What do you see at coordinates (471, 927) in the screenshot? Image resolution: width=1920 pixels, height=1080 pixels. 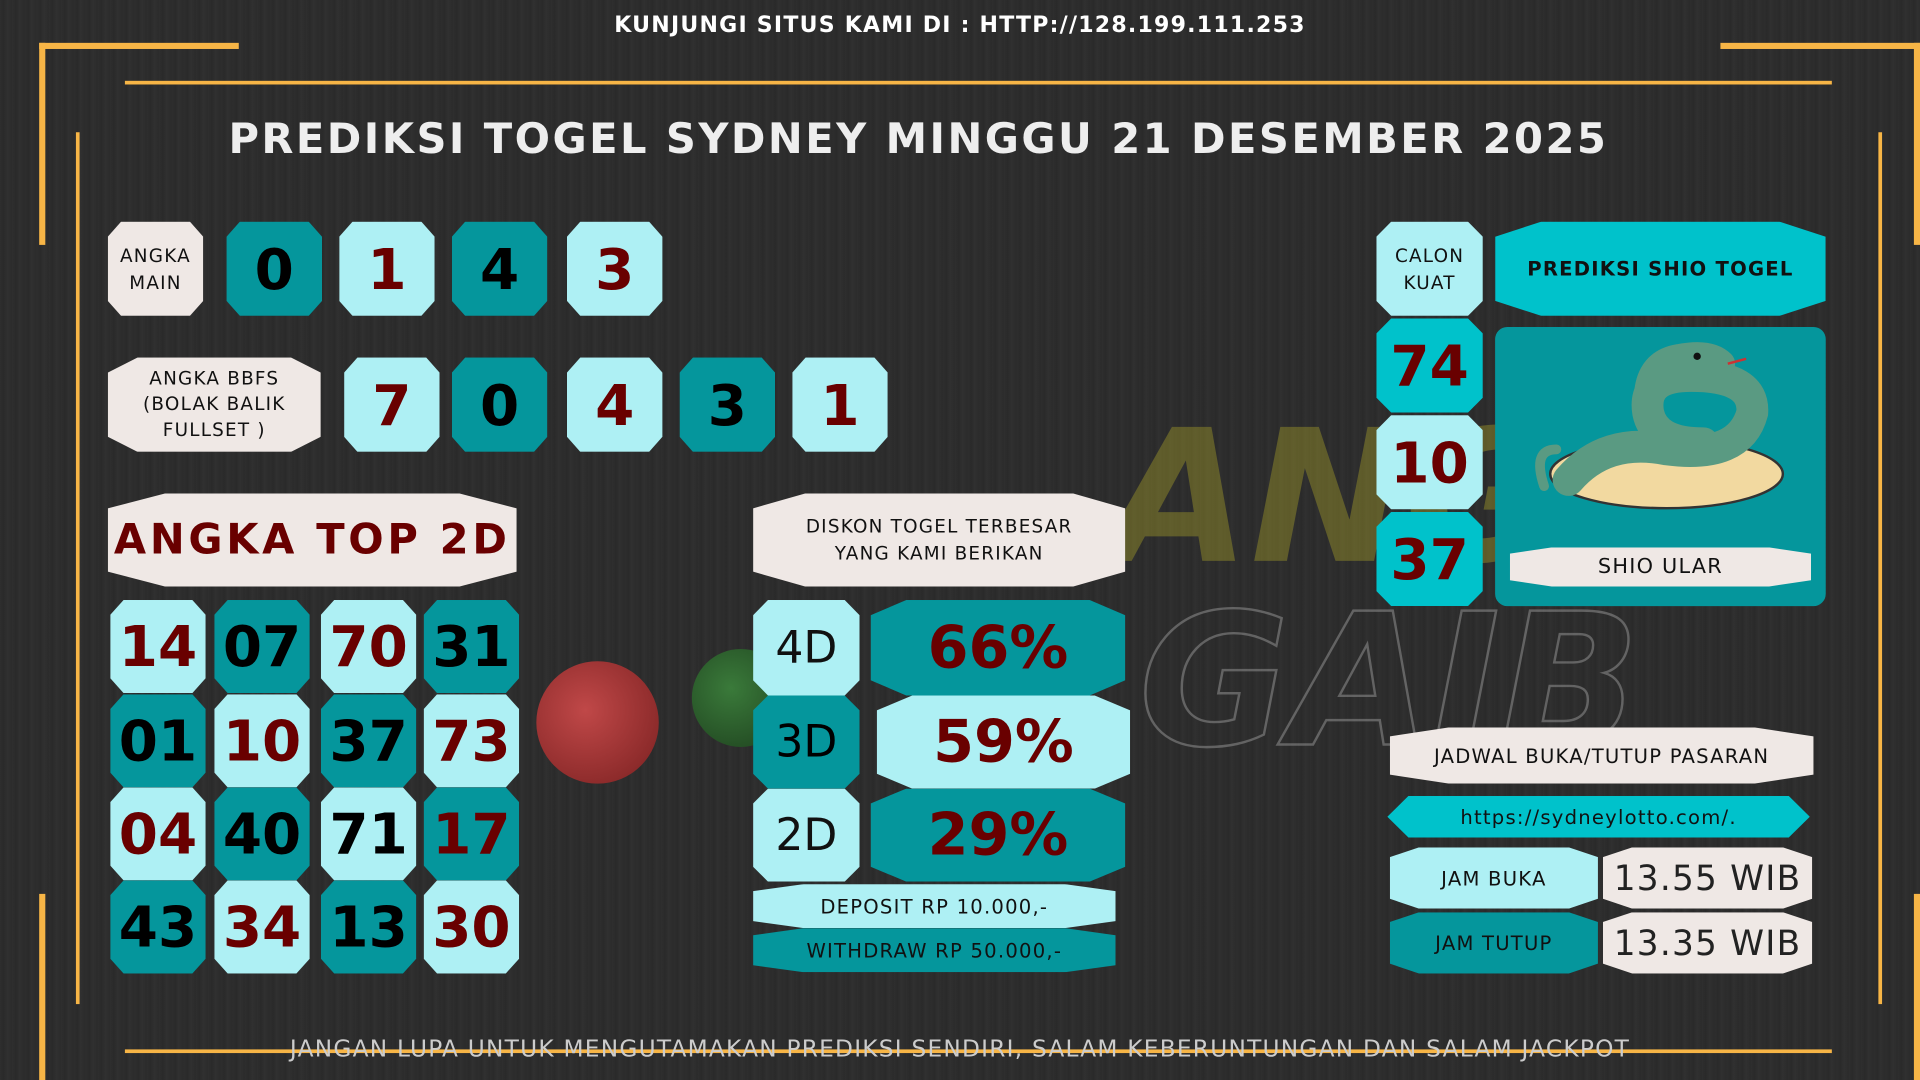 I see `top2d-number: 30` at bounding box center [471, 927].